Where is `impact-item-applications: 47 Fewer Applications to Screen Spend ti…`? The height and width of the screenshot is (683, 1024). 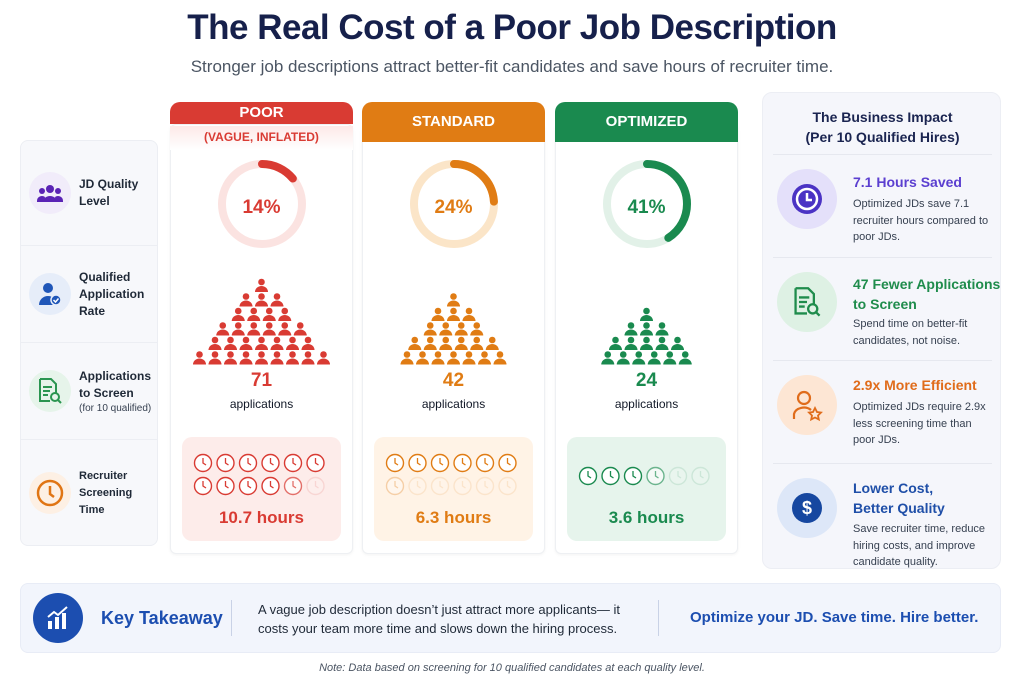 impact-item-applications: 47 Fewer Applications to Screen Spend ti… is located at coordinates (886, 308).